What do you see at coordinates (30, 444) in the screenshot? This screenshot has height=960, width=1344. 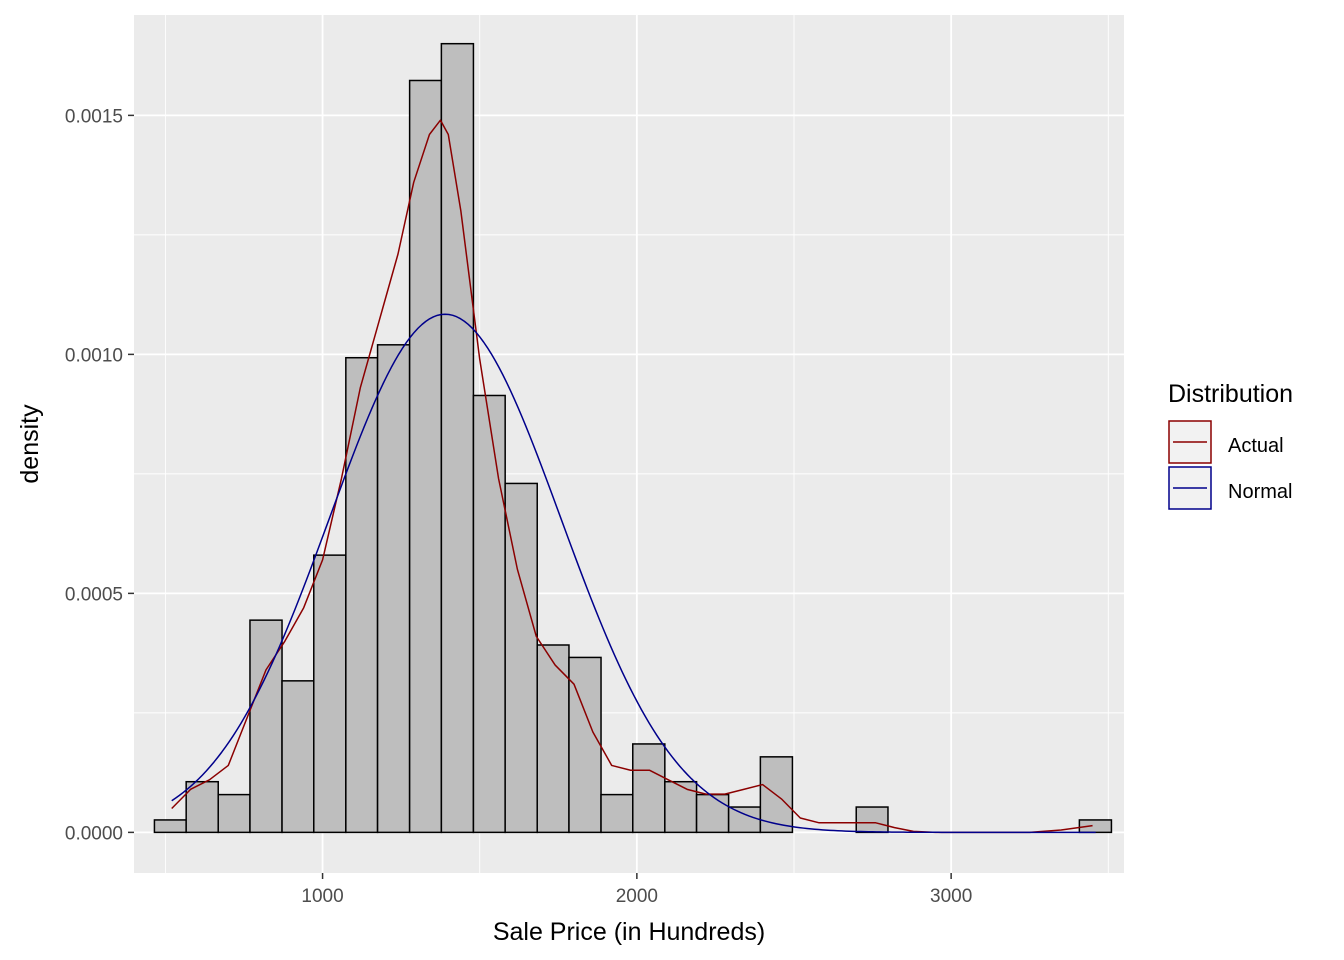 I see `y-axis-title: density` at bounding box center [30, 444].